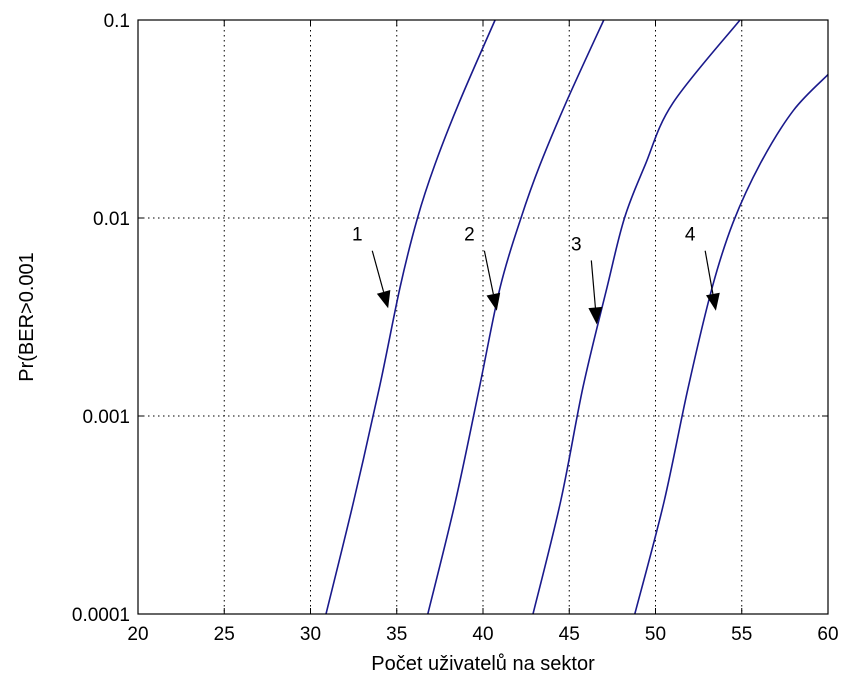 This screenshot has height=681, width=841. Describe the element at coordinates (106, 417) in the screenshot. I see `y-tick-label: 0.001` at that location.